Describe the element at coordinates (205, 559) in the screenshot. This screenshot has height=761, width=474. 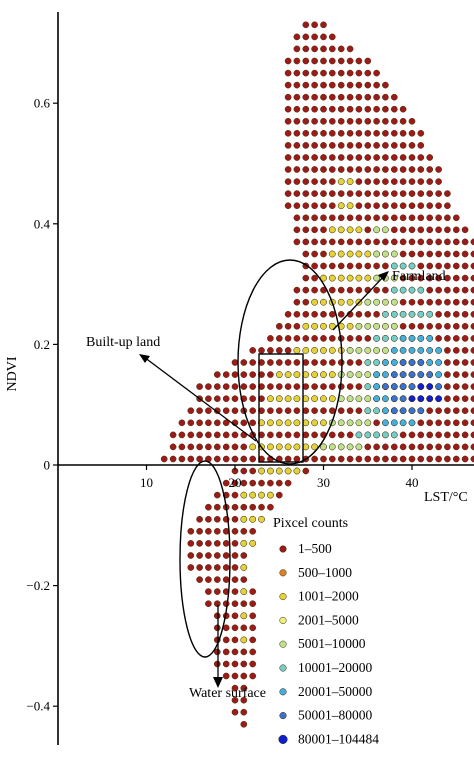
I see `water-surface-ellipse` at that location.